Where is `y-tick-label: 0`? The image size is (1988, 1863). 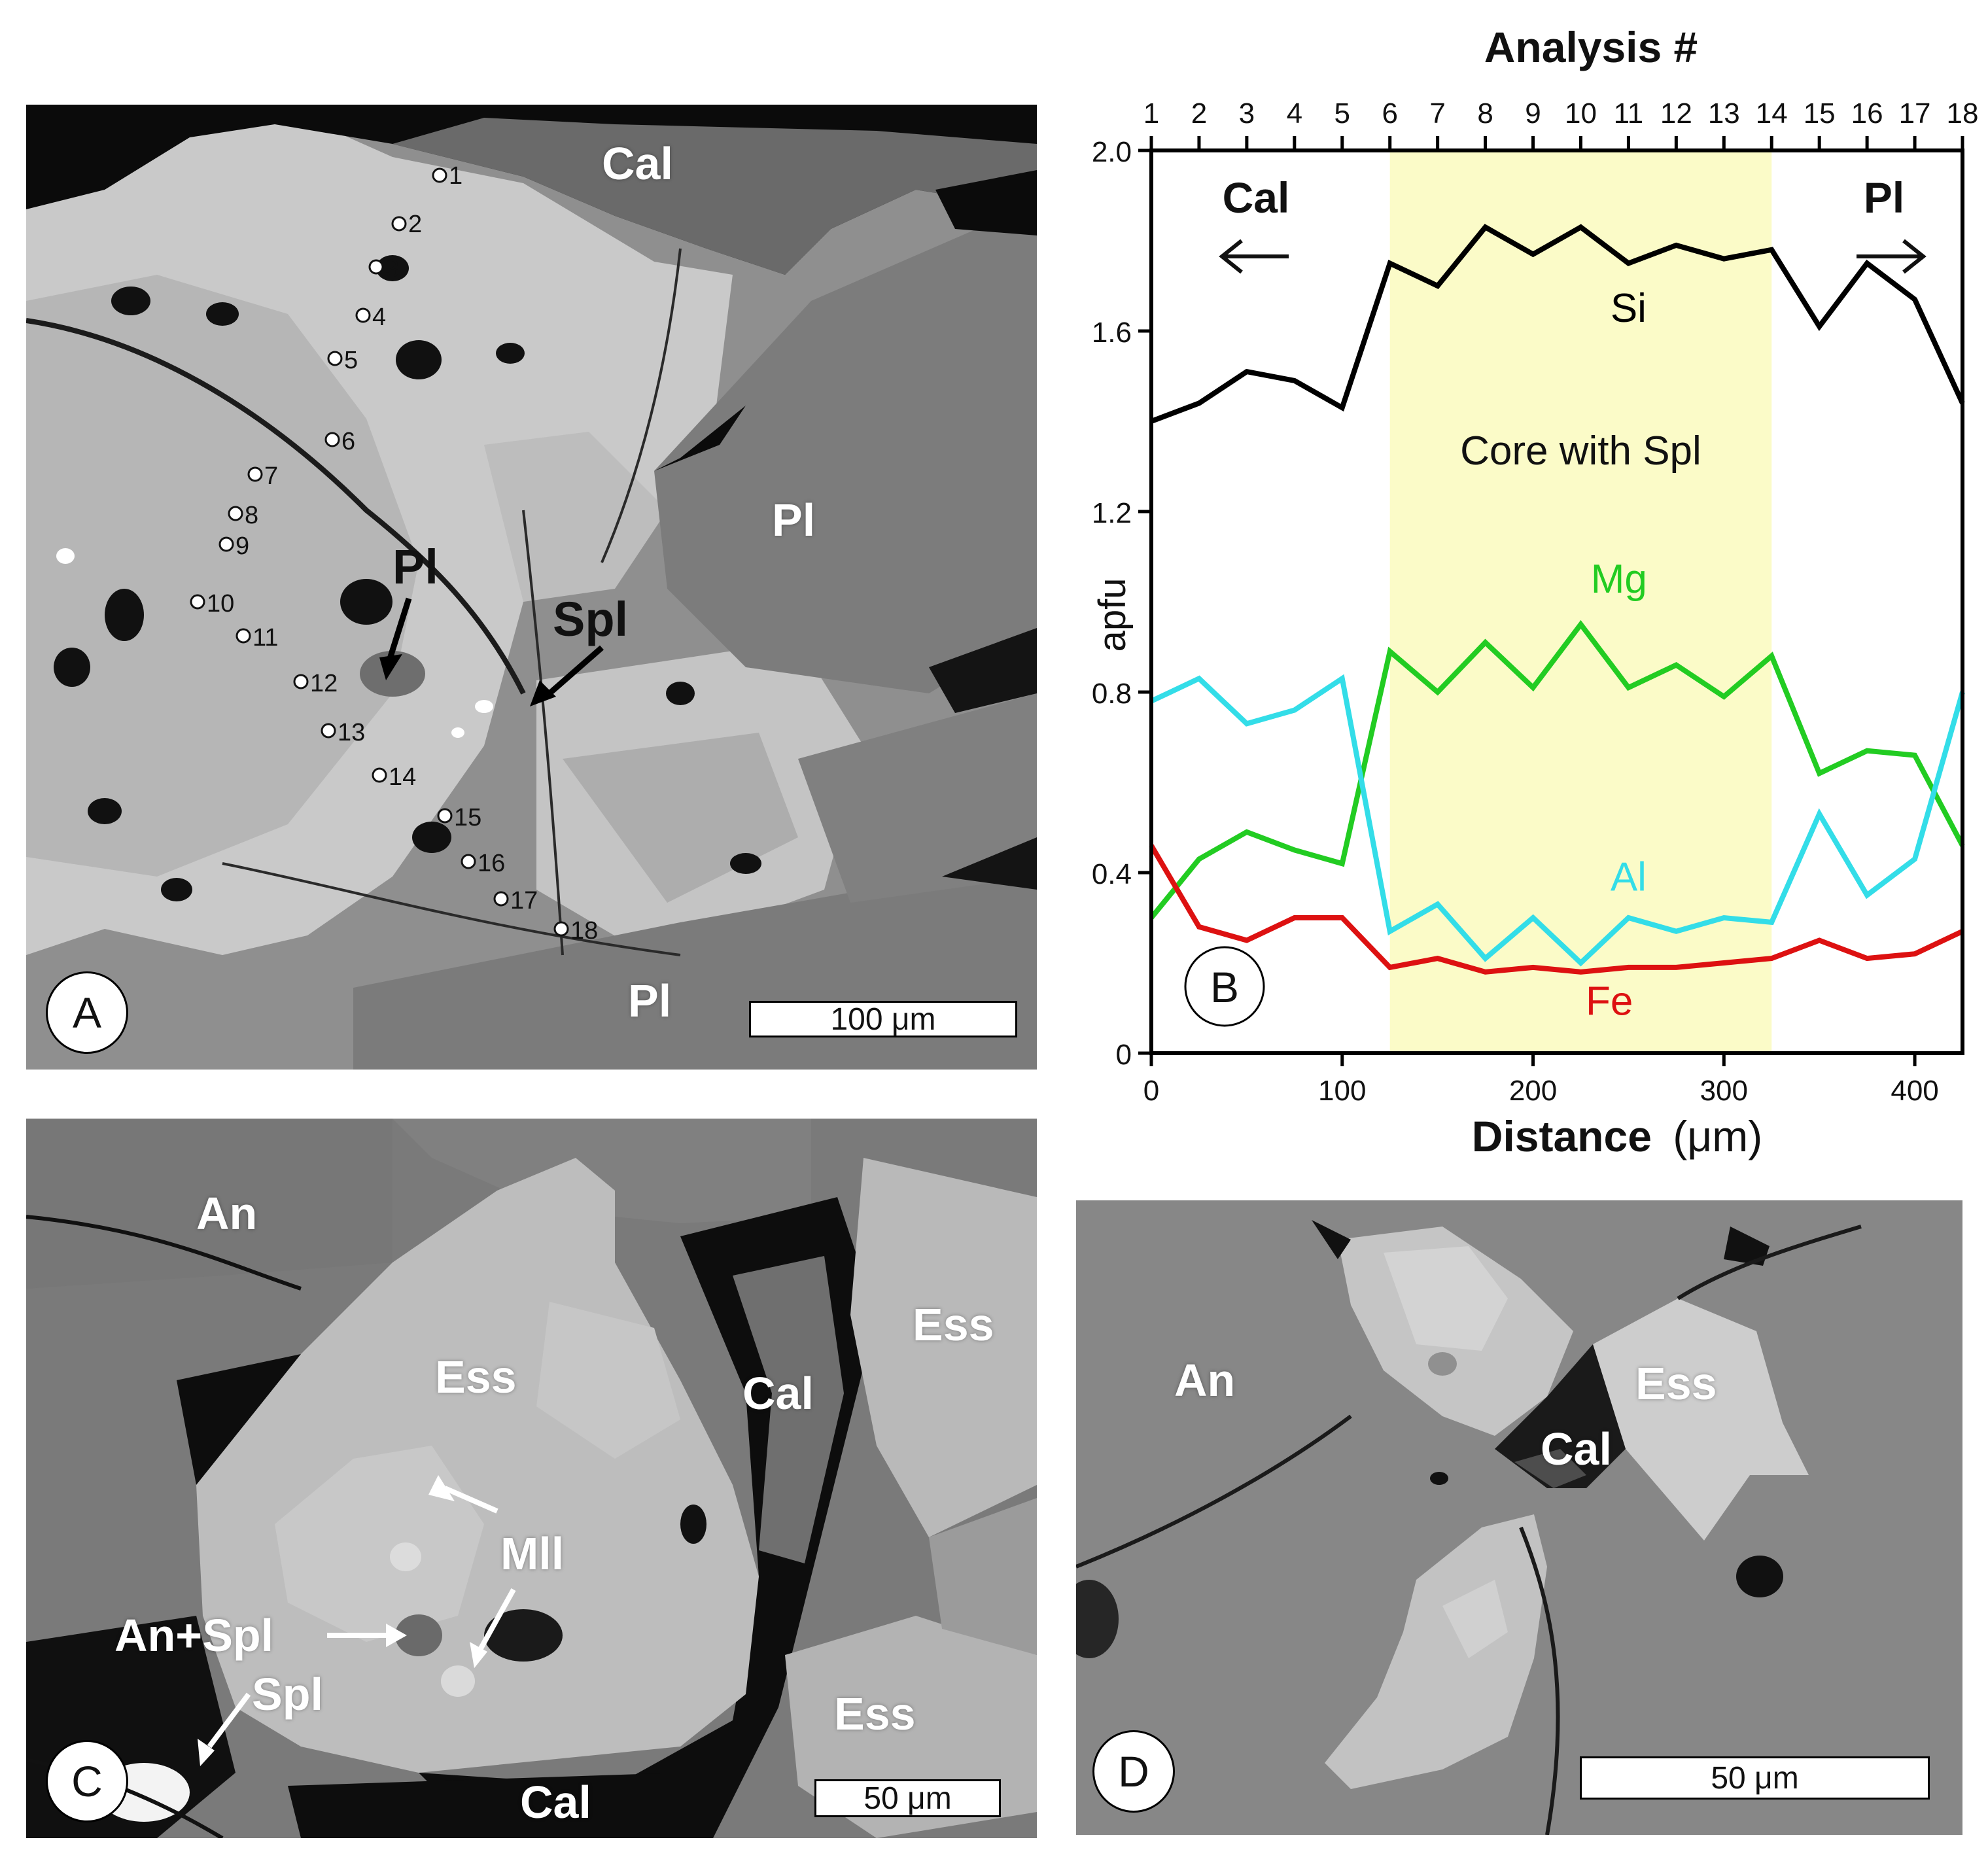
y-tick-label: 0 is located at coordinates (1124, 1055).